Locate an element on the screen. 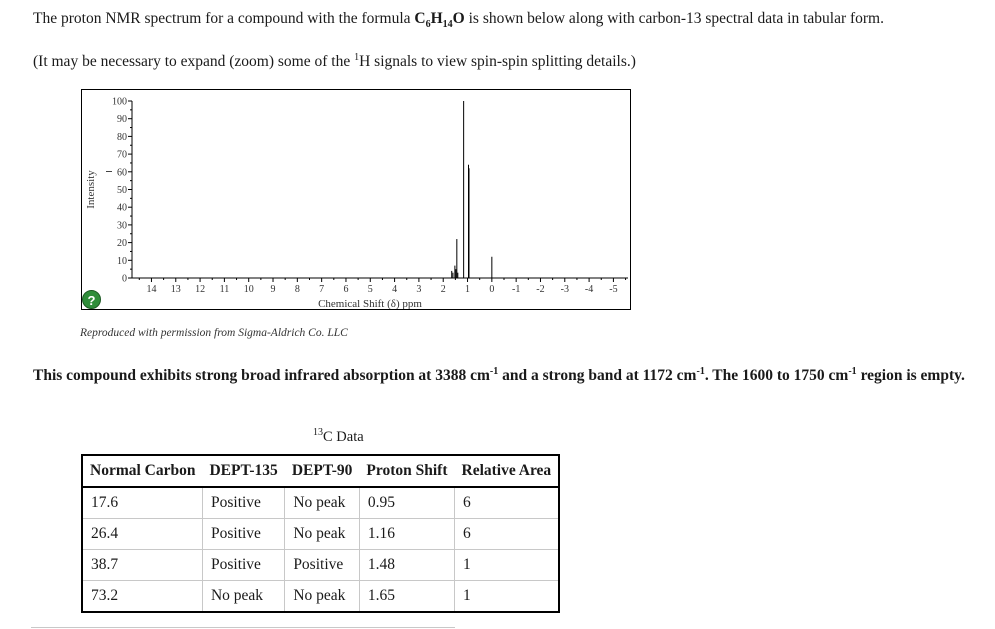  ir-text-b: and a strong band at 1172 cm is located at coordinates (597, 376).